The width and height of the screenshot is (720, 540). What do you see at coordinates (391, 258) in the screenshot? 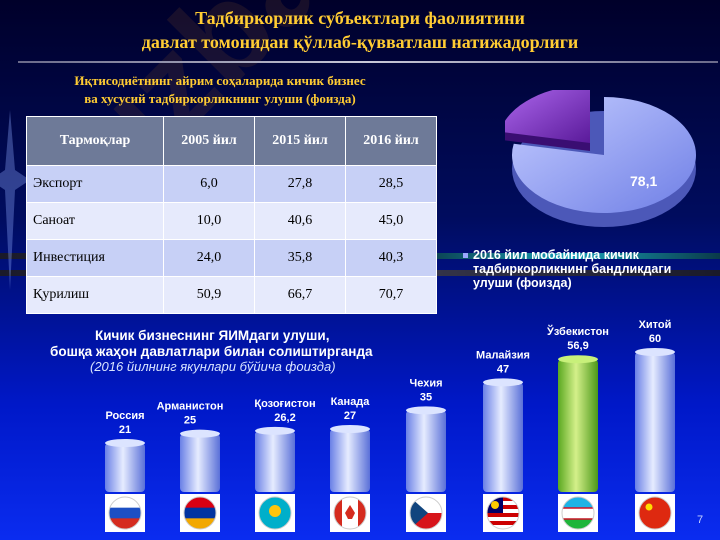
I see `table-cell: 40,3` at bounding box center [391, 258].